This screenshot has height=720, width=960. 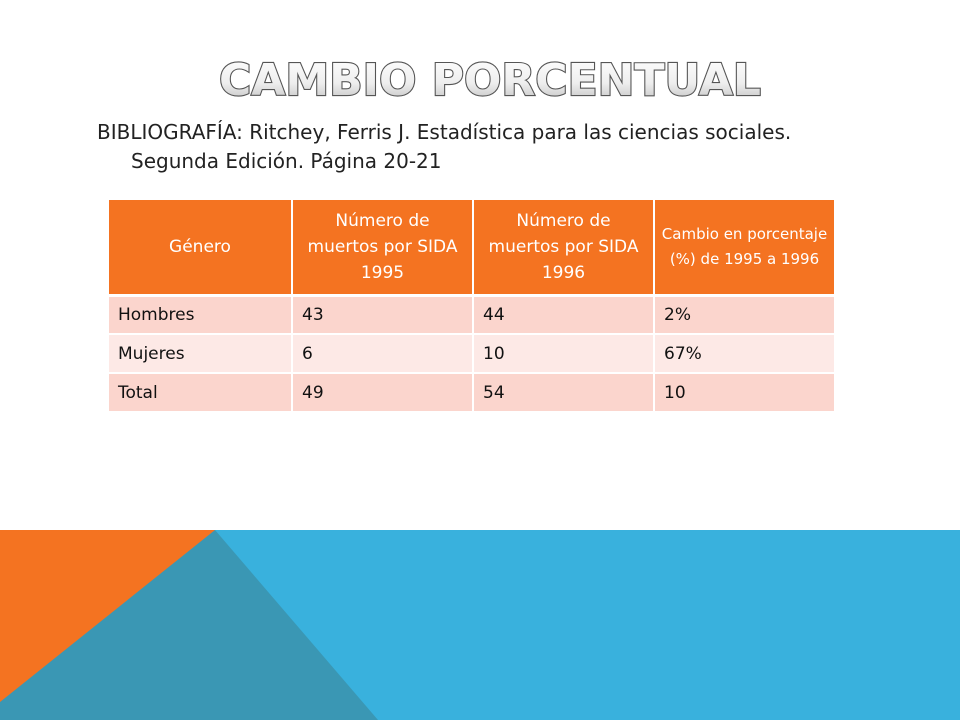 I want to click on table-cell: Mujeres, so click(x=201, y=354).